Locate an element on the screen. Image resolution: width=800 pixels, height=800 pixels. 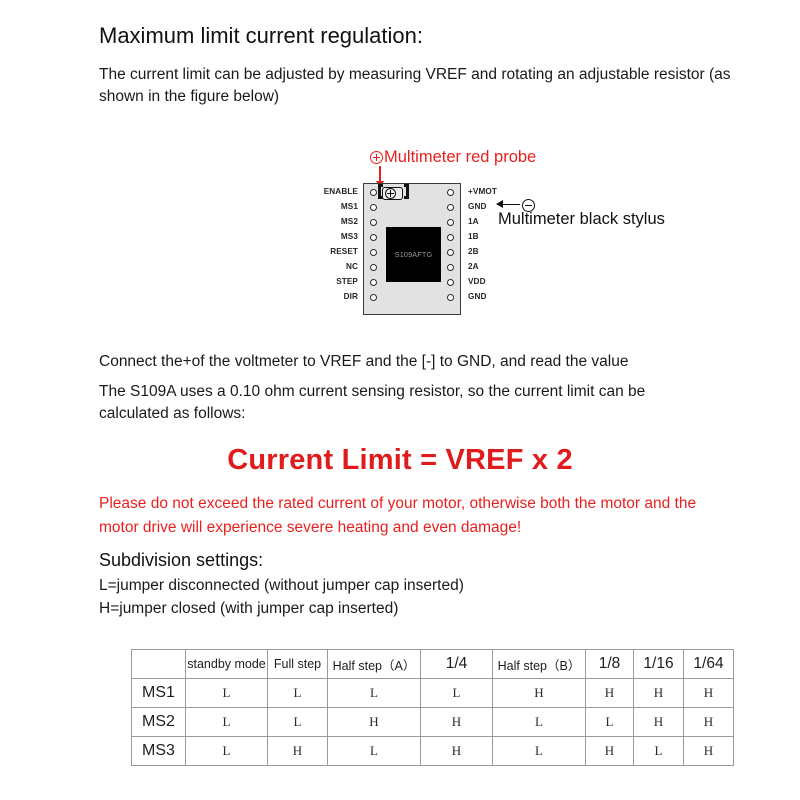
pin-label-right-5: 2A is located at coordinates (473, 266).